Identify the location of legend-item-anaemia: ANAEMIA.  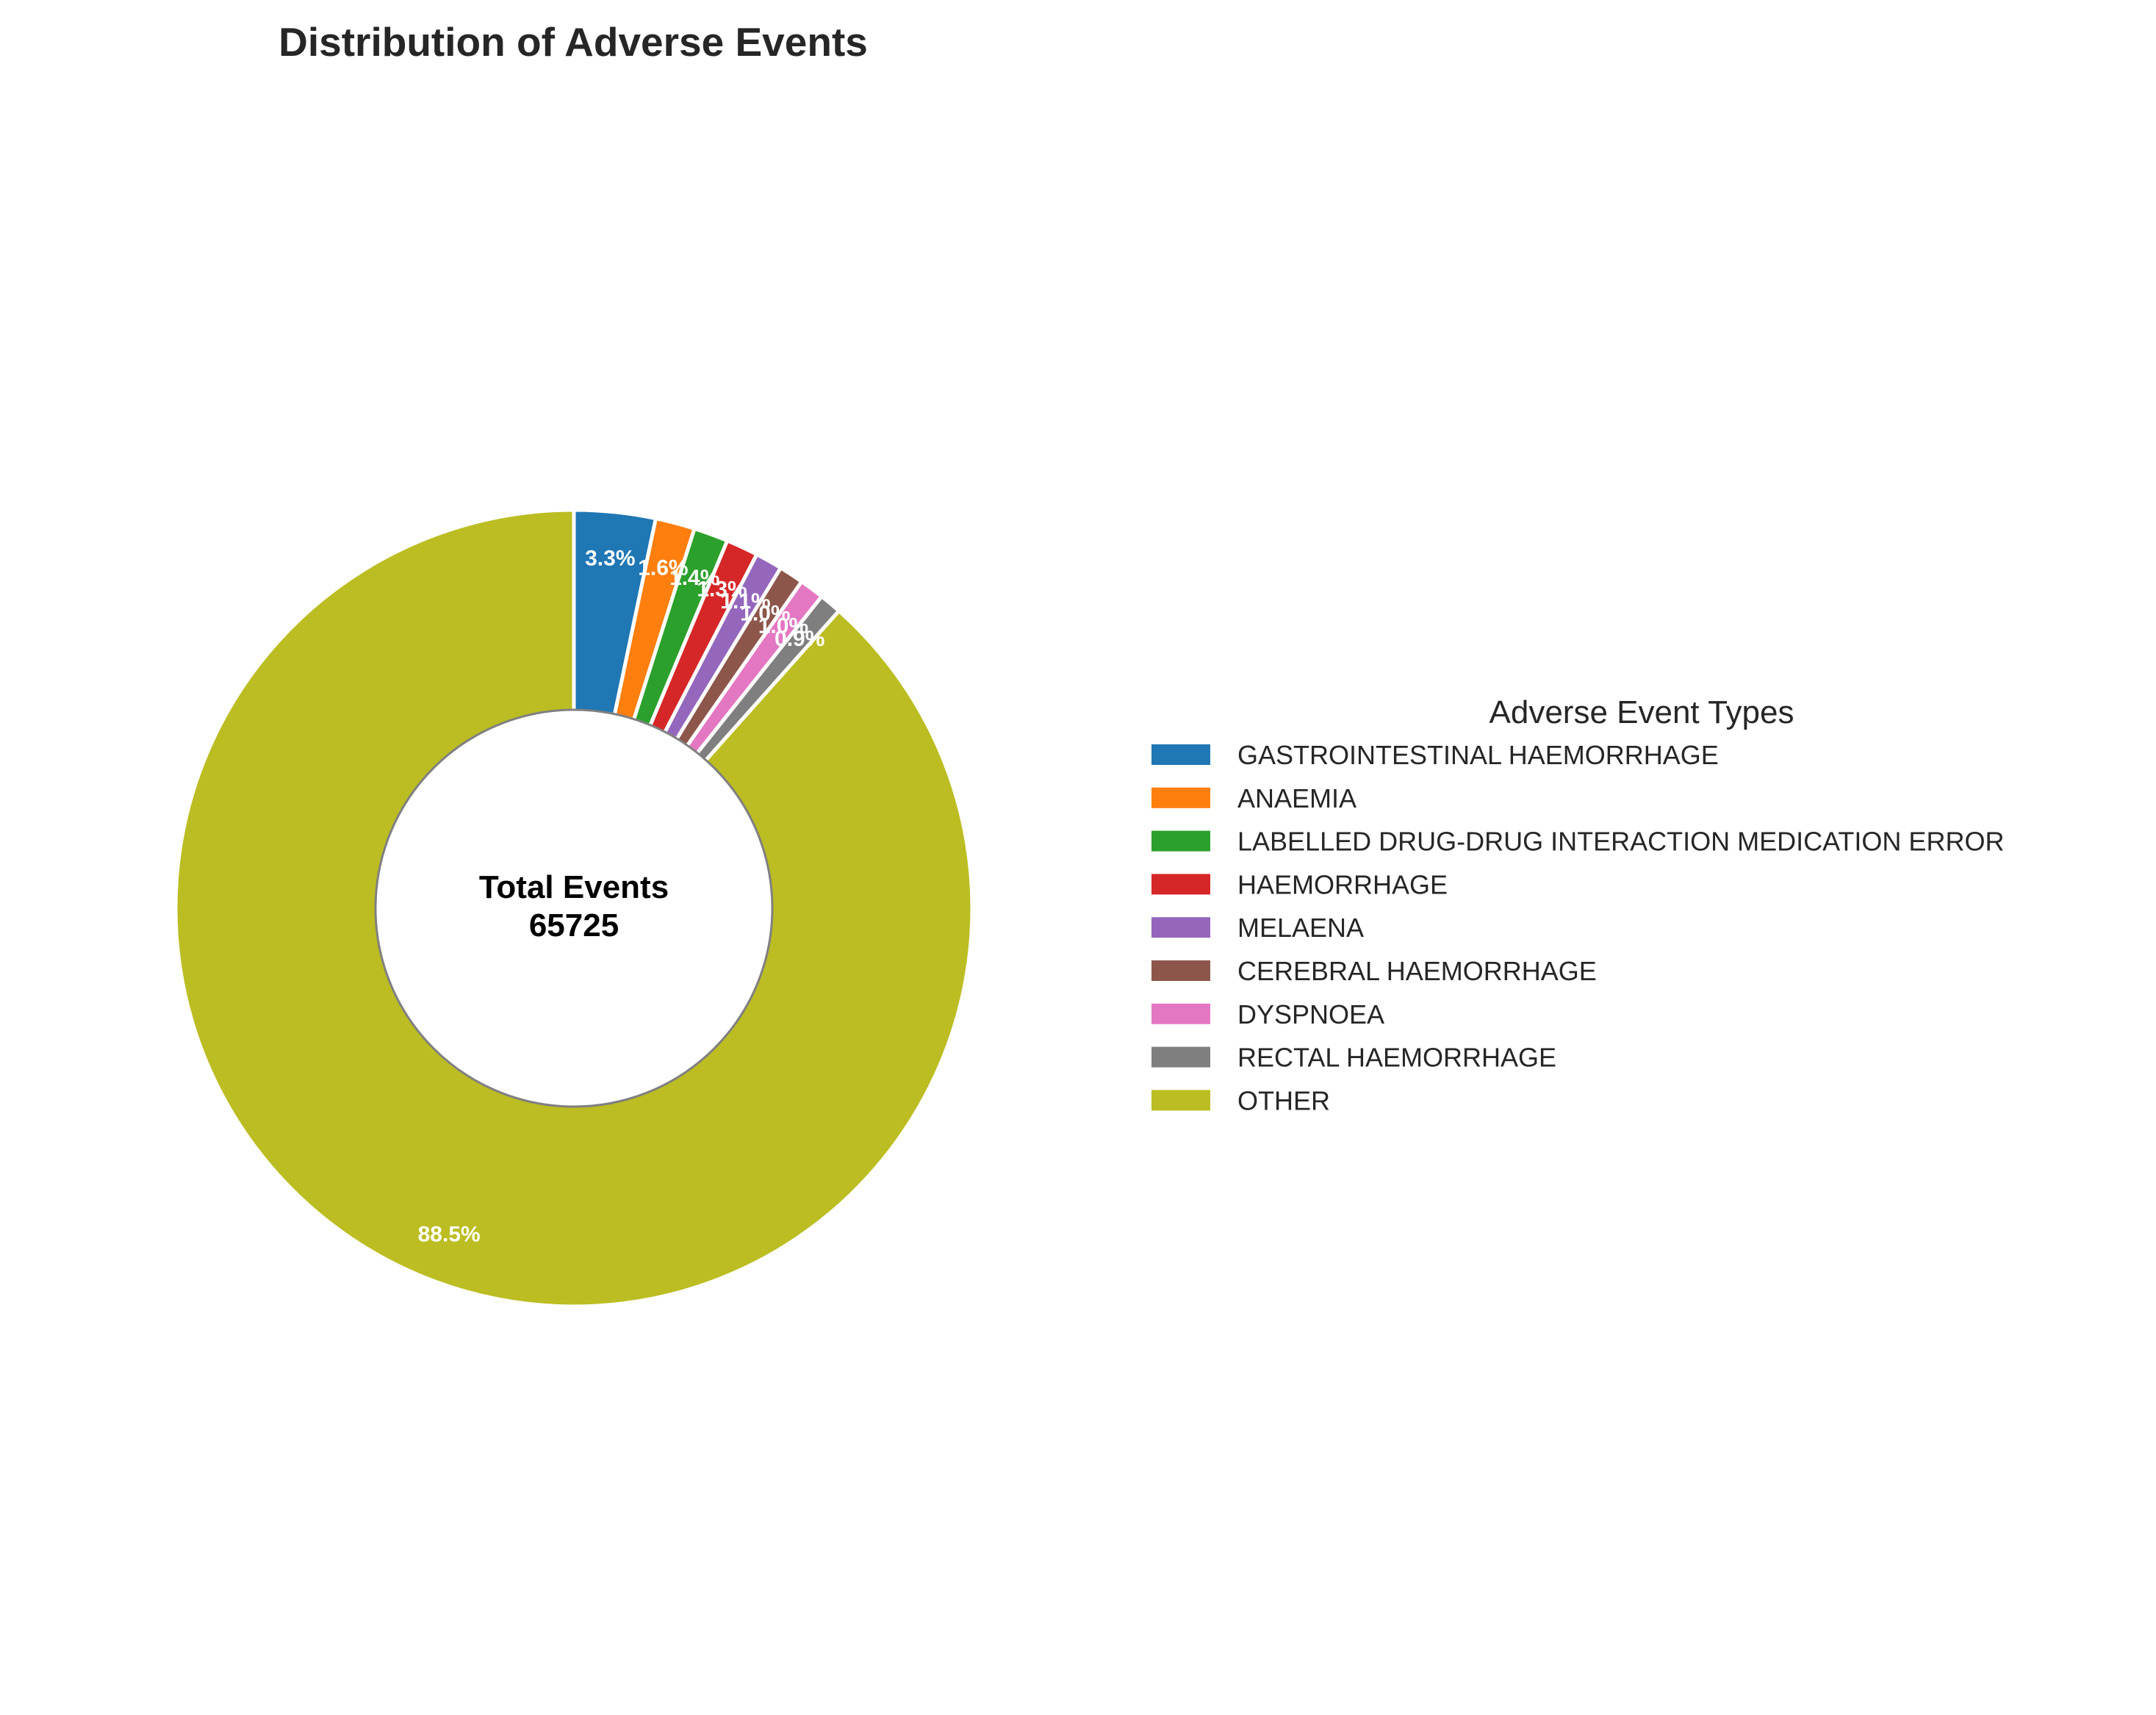
(1254, 798).